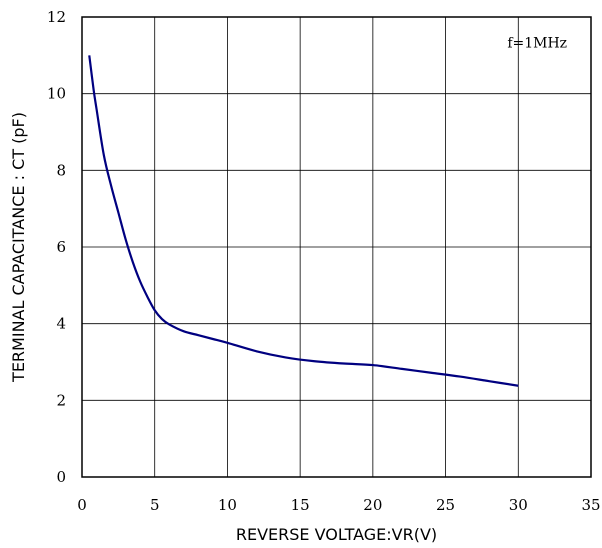 The width and height of the screenshot is (602, 548). What do you see at coordinates (227, 505) in the screenshot?
I see `x-tick-label: 10` at bounding box center [227, 505].